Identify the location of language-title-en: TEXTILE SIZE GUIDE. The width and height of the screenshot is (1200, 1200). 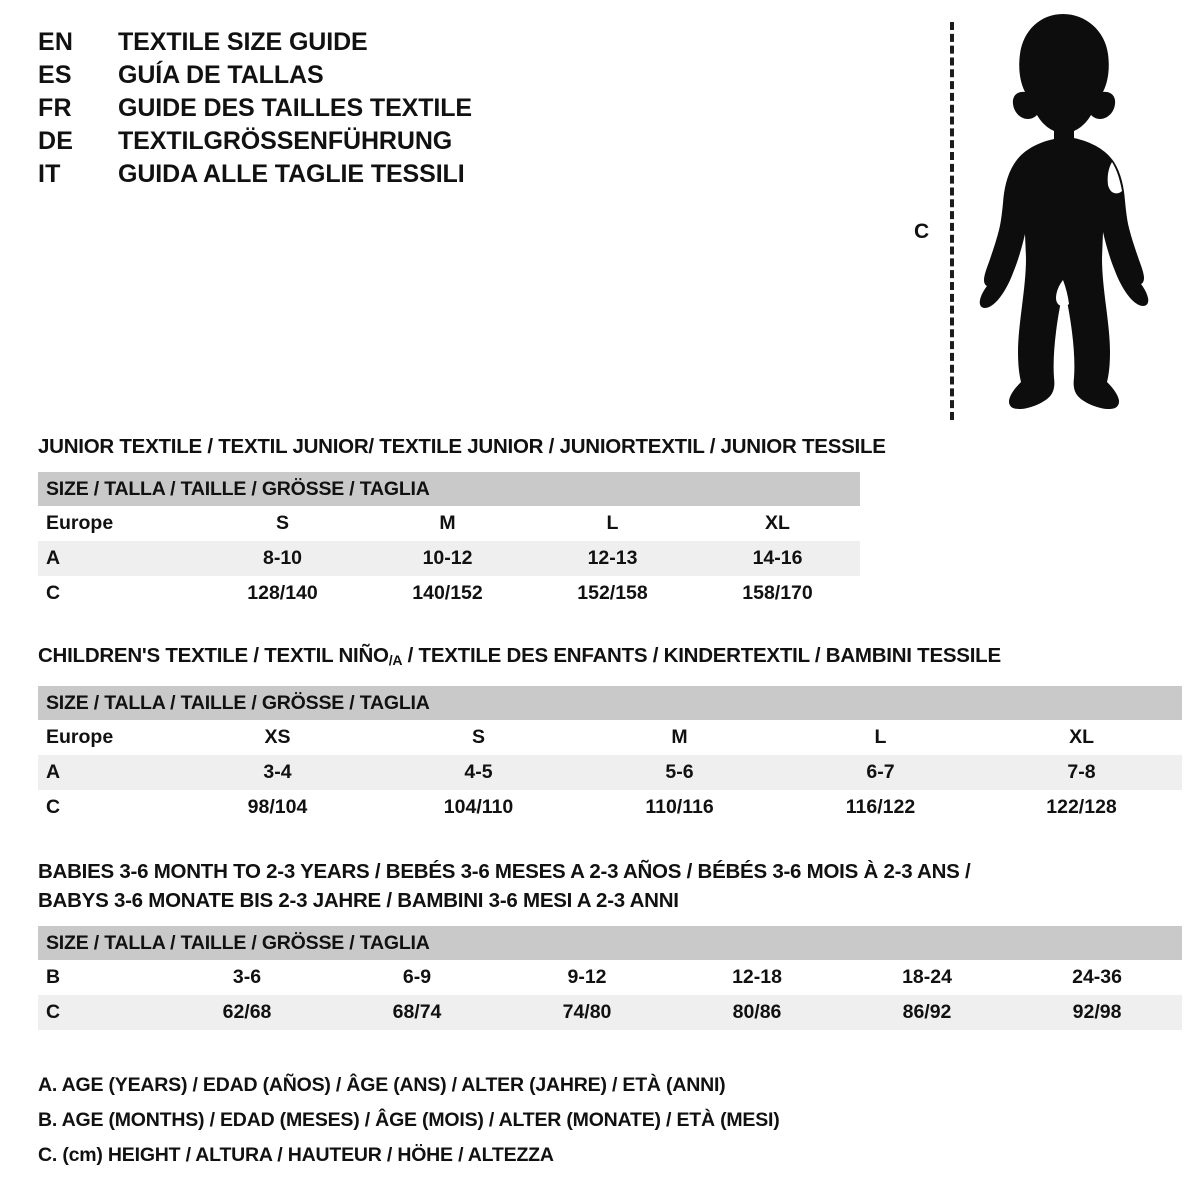
(243, 42).